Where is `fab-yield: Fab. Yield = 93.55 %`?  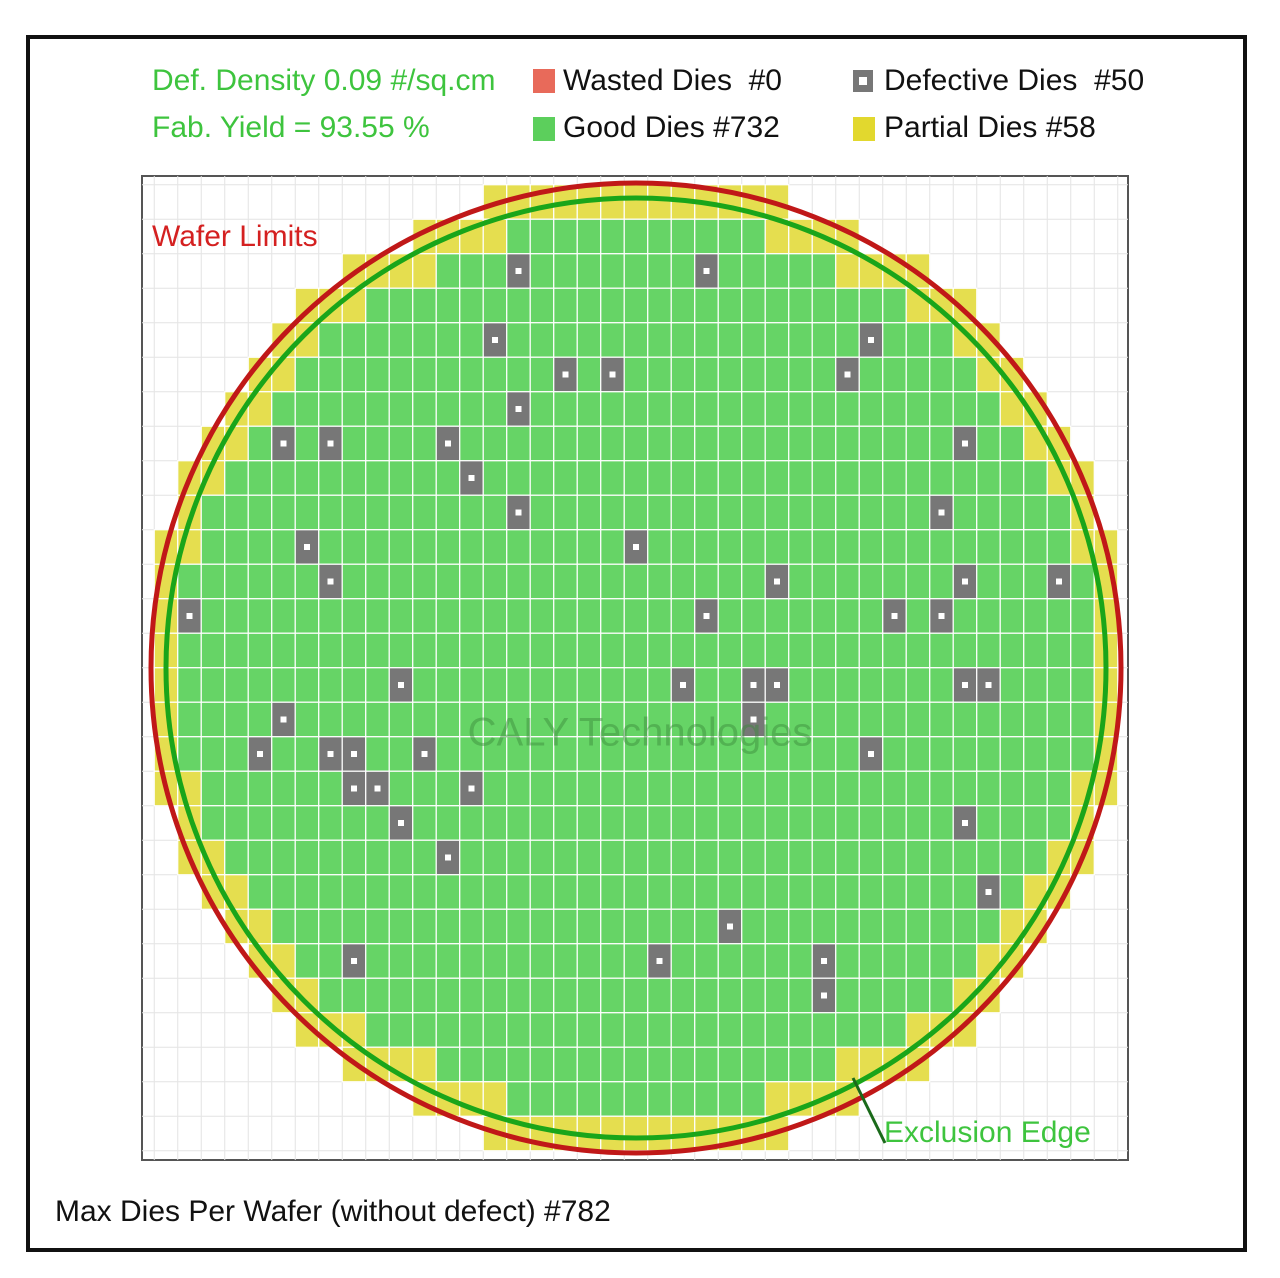
fab-yield: Fab. Yield = 93.55 % is located at coordinates (291, 127).